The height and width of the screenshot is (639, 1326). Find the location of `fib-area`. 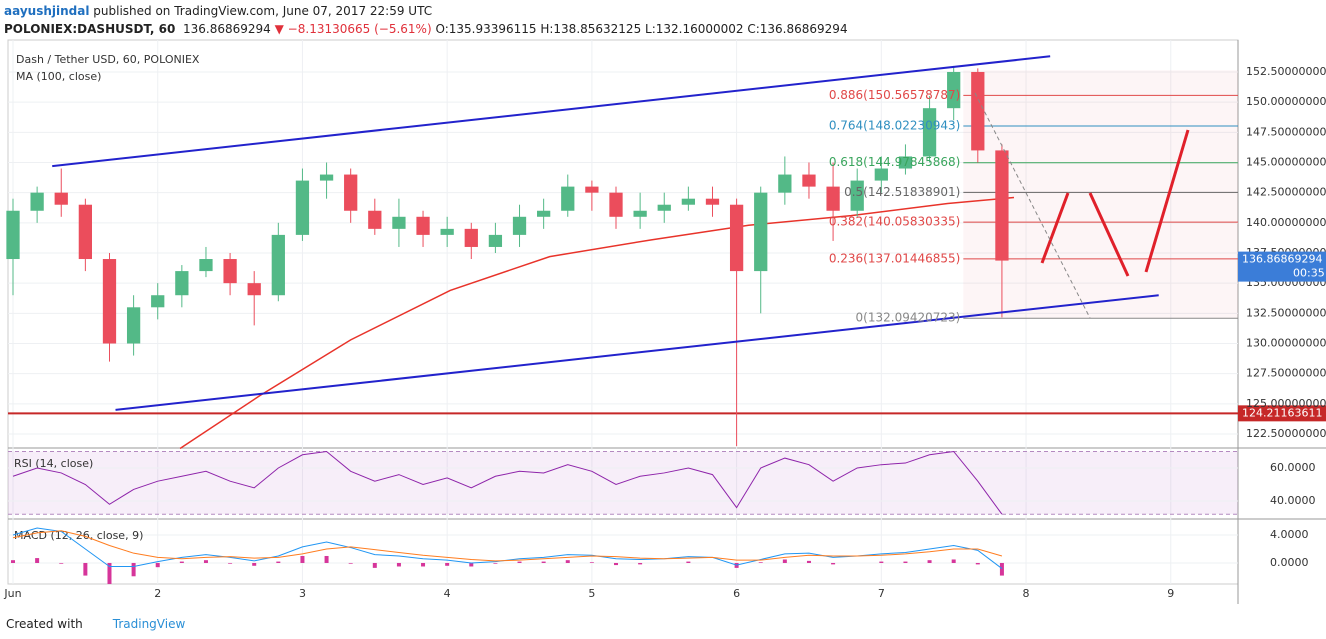

fib-area is located at coordinates (1100, 194).